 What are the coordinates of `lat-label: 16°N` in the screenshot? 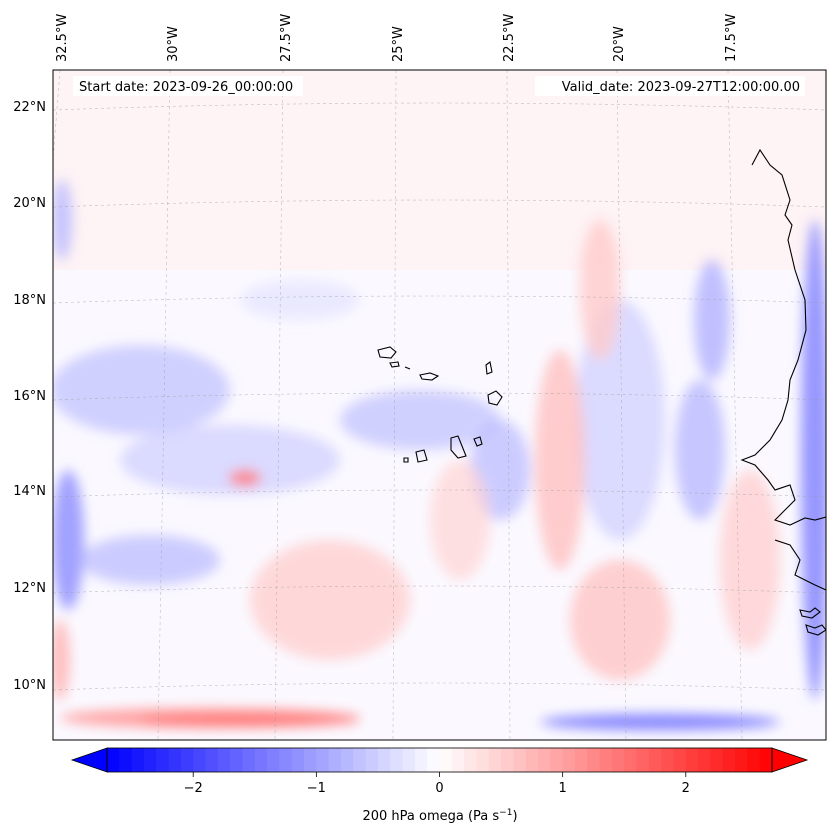 It's located at (29, 396).